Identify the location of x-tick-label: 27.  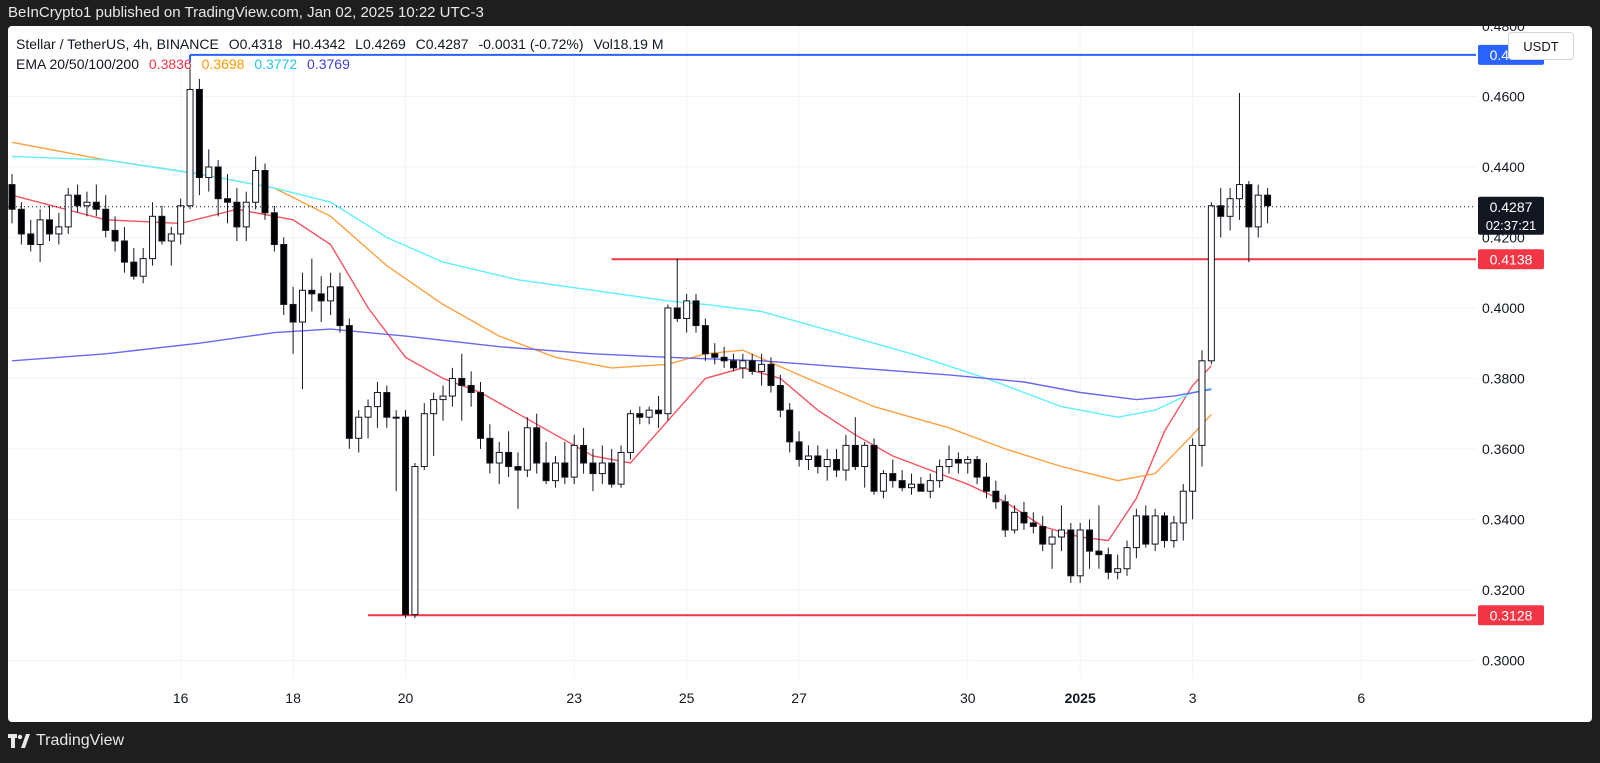
(799, 698).